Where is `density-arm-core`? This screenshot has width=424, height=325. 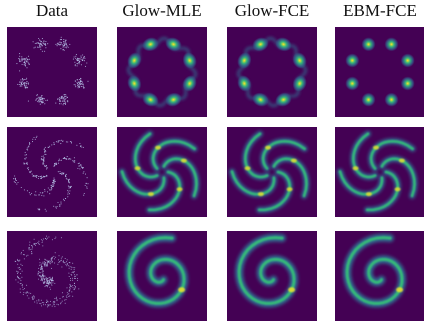
density-arm-core is located at coordinates (382, 191).